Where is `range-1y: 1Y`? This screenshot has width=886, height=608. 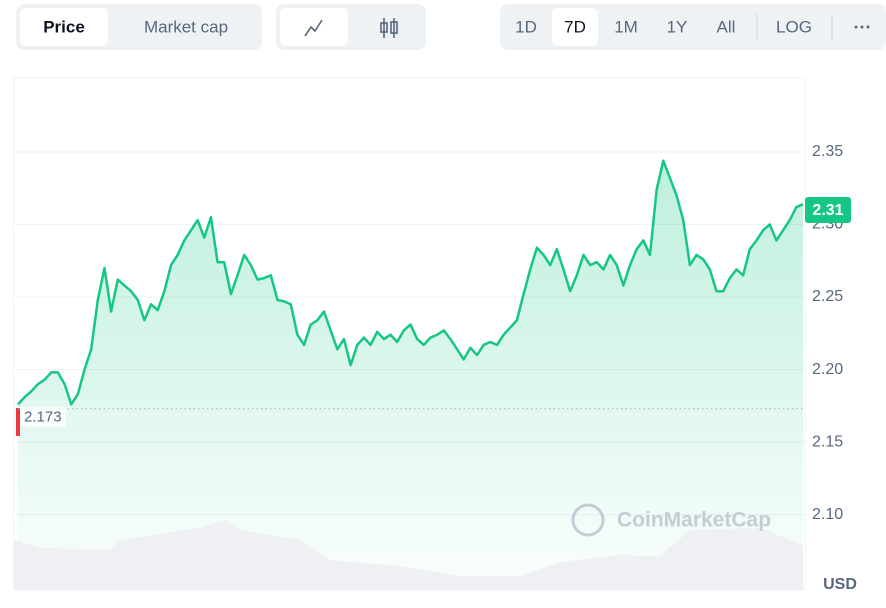 range-1y: 1Y is located at coordinates (677, 26).